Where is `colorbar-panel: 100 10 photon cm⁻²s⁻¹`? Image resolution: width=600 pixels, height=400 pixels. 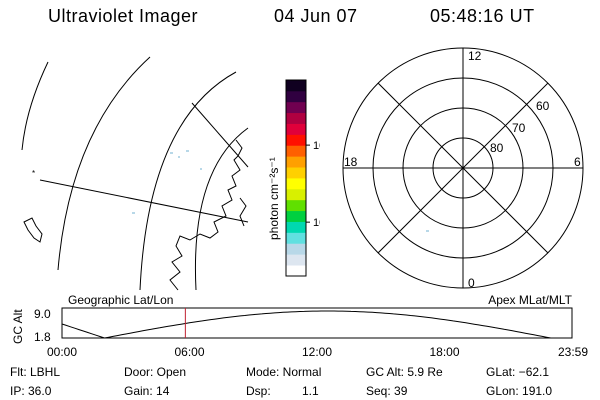
colorbar-panel: 100 10 photon cm⁻²s⁻¹ is located at coordinates (293, 178).